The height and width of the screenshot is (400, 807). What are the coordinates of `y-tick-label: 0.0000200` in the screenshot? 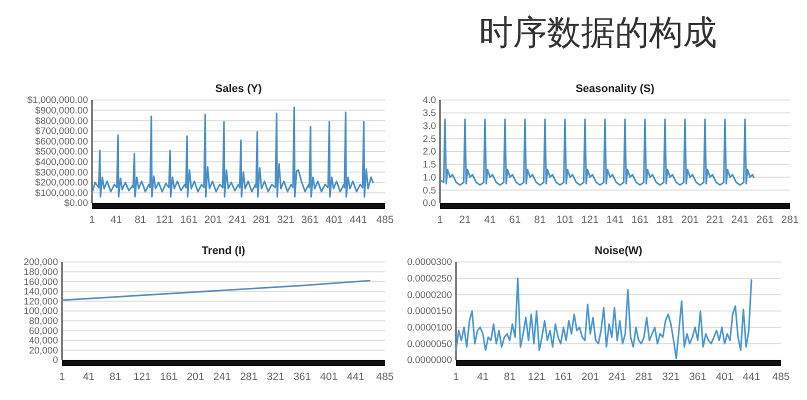 It's located at (429, 295).